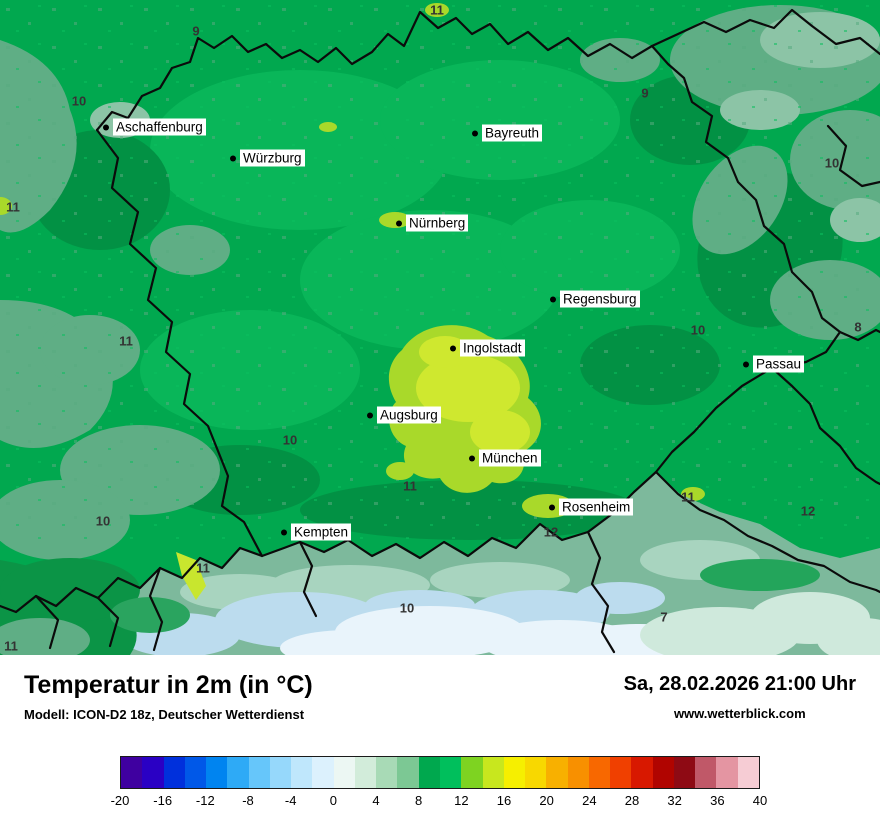  I want to click on city-marker: Kempten, so click(316, 532).